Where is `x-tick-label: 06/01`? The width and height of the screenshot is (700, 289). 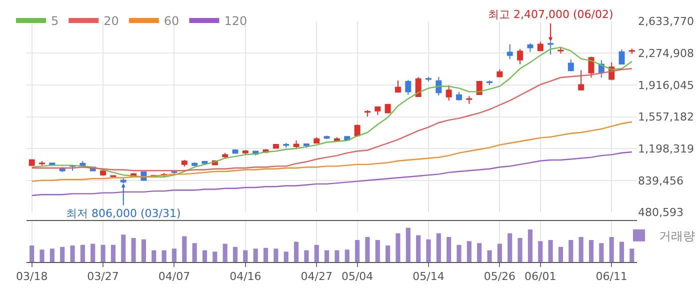 x-tick-label: 06/01 is located at coordinates (540, 277).